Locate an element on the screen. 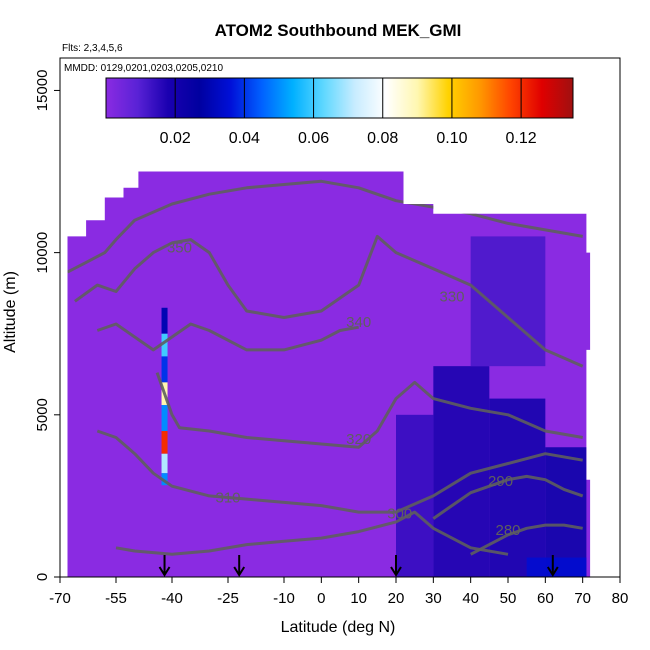 Image resolution: width=650 pixels, height=650 pixels. colorbar: 0.02 0.04 0.06 0.08 0.10 0.12 is located at coordinates (339, 112).